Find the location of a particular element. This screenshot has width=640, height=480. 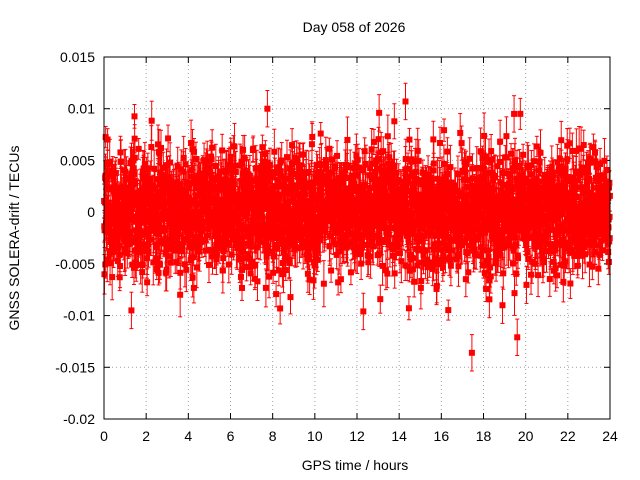

x-tick-label: 20 is located at coordinates (526, 436).